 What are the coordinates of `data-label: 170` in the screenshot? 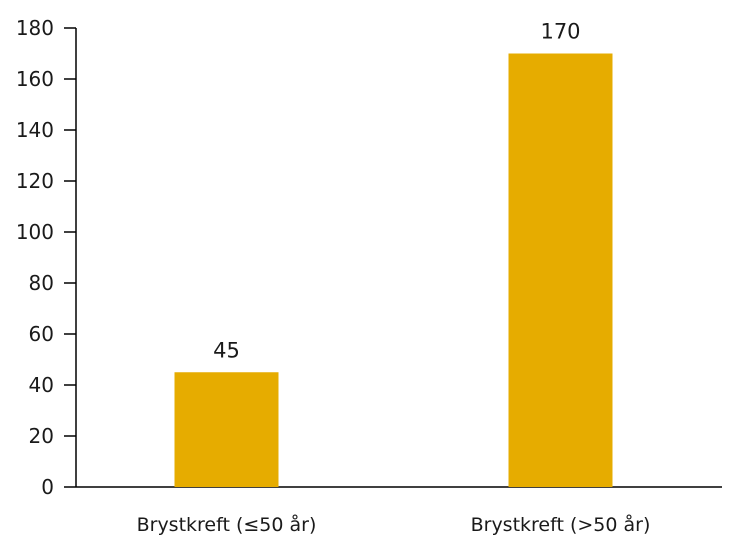 It's located at (560, 32).